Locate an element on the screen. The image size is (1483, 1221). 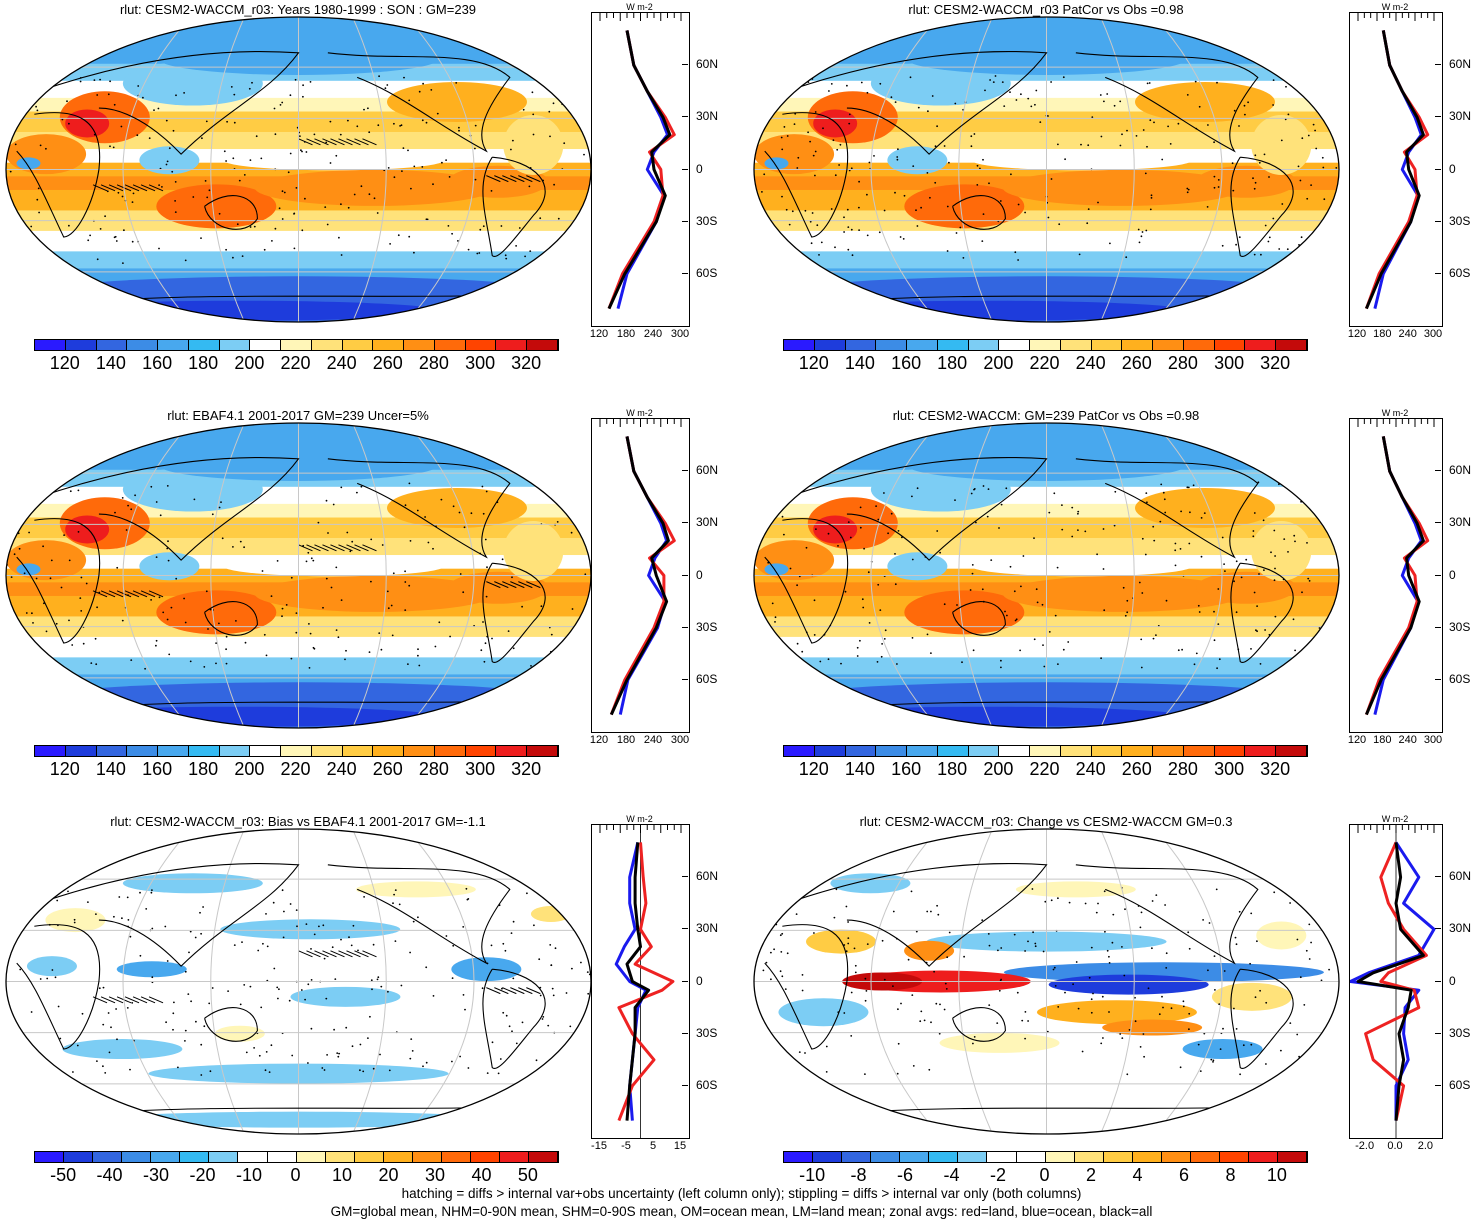
zonal-x-tick: 300 is located at coordinates (1433, 740).